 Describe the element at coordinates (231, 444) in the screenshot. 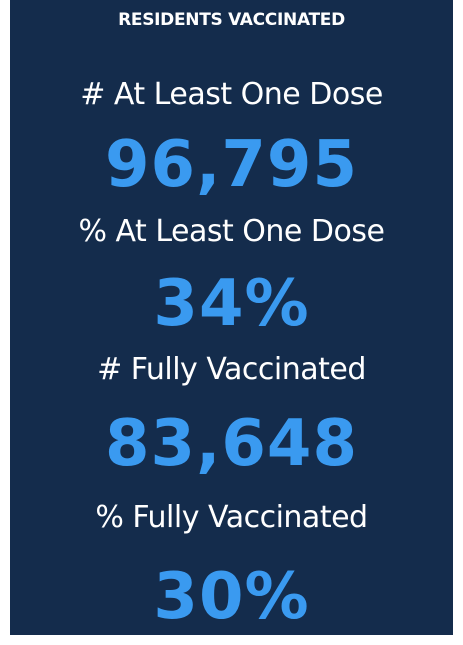

I see `metric-value: 83,648` at that location.